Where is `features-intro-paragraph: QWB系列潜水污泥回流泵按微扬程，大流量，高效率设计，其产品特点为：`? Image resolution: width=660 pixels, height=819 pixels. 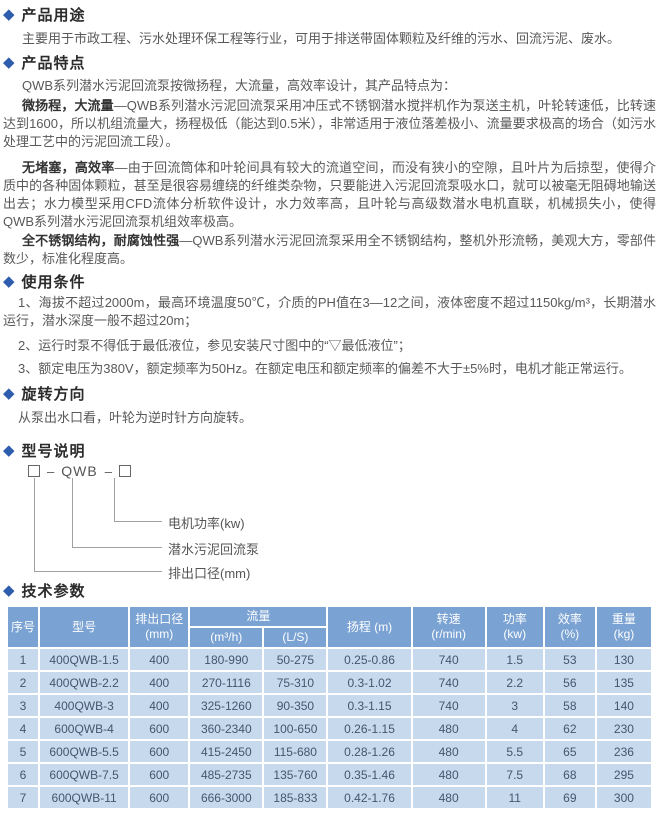
features-intro-paragraph: QWB系列潜水污泥回流泵按微扬程，大流量，高效率设计，其产品特点为： is located at coordinates (239, 85).